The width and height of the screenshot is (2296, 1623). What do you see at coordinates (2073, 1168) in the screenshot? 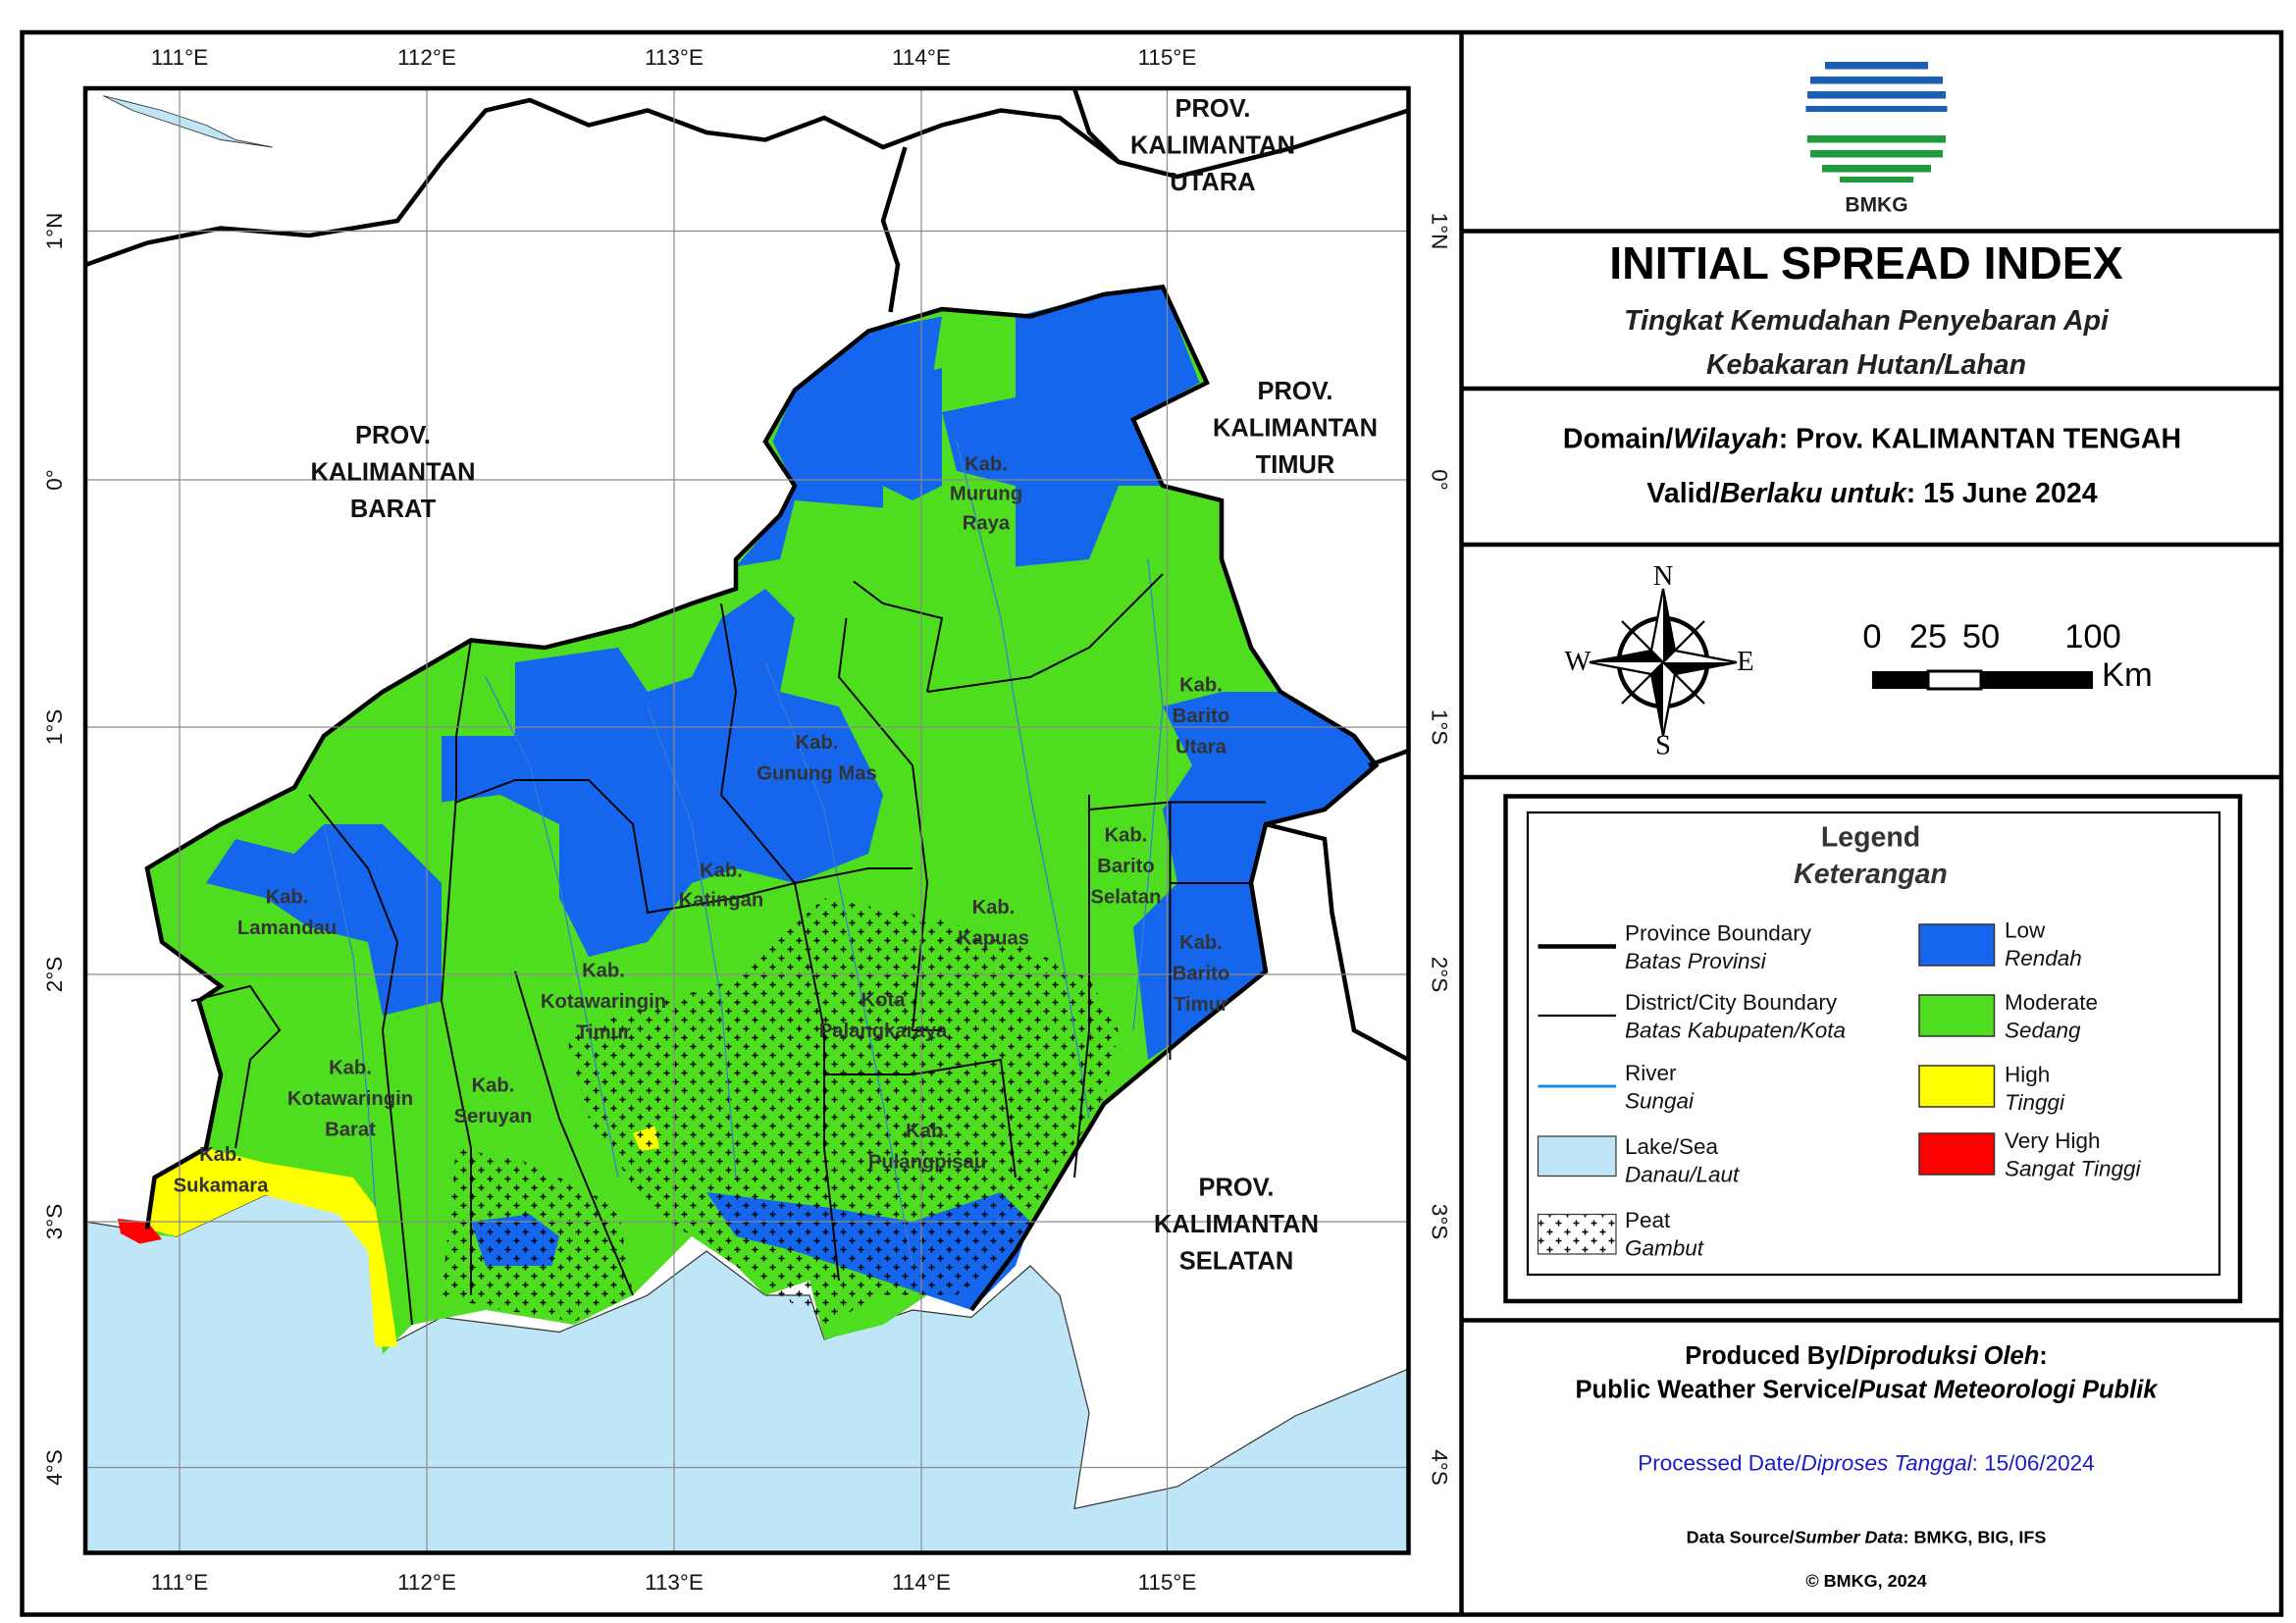
I see `legend-label-alt: Sangat Tinggi` at bounding box center [2073, 1168].